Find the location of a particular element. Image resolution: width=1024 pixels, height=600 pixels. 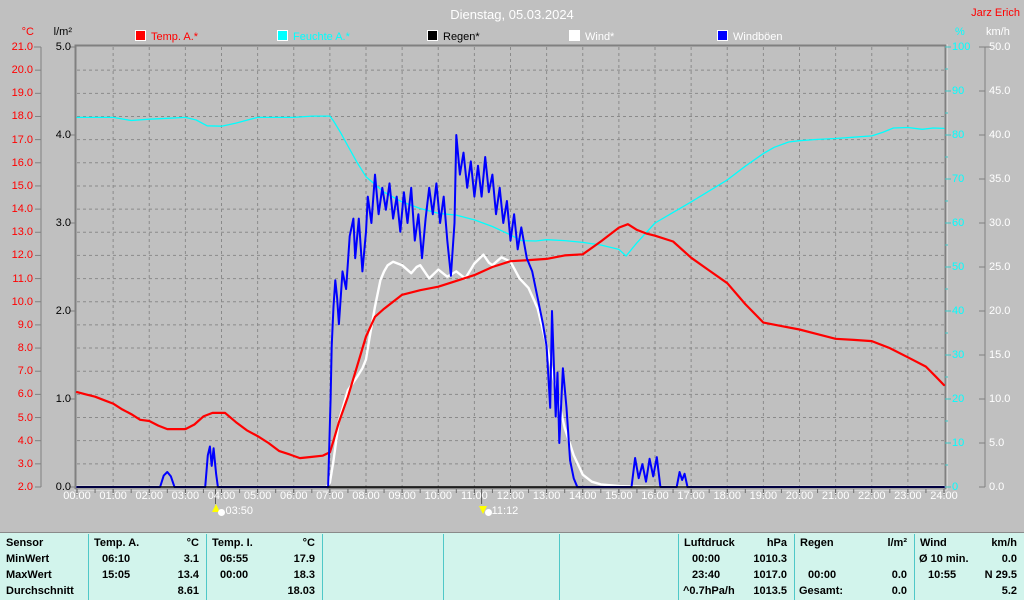

table-cell: 10:55 is located at coordinates (942, 575).